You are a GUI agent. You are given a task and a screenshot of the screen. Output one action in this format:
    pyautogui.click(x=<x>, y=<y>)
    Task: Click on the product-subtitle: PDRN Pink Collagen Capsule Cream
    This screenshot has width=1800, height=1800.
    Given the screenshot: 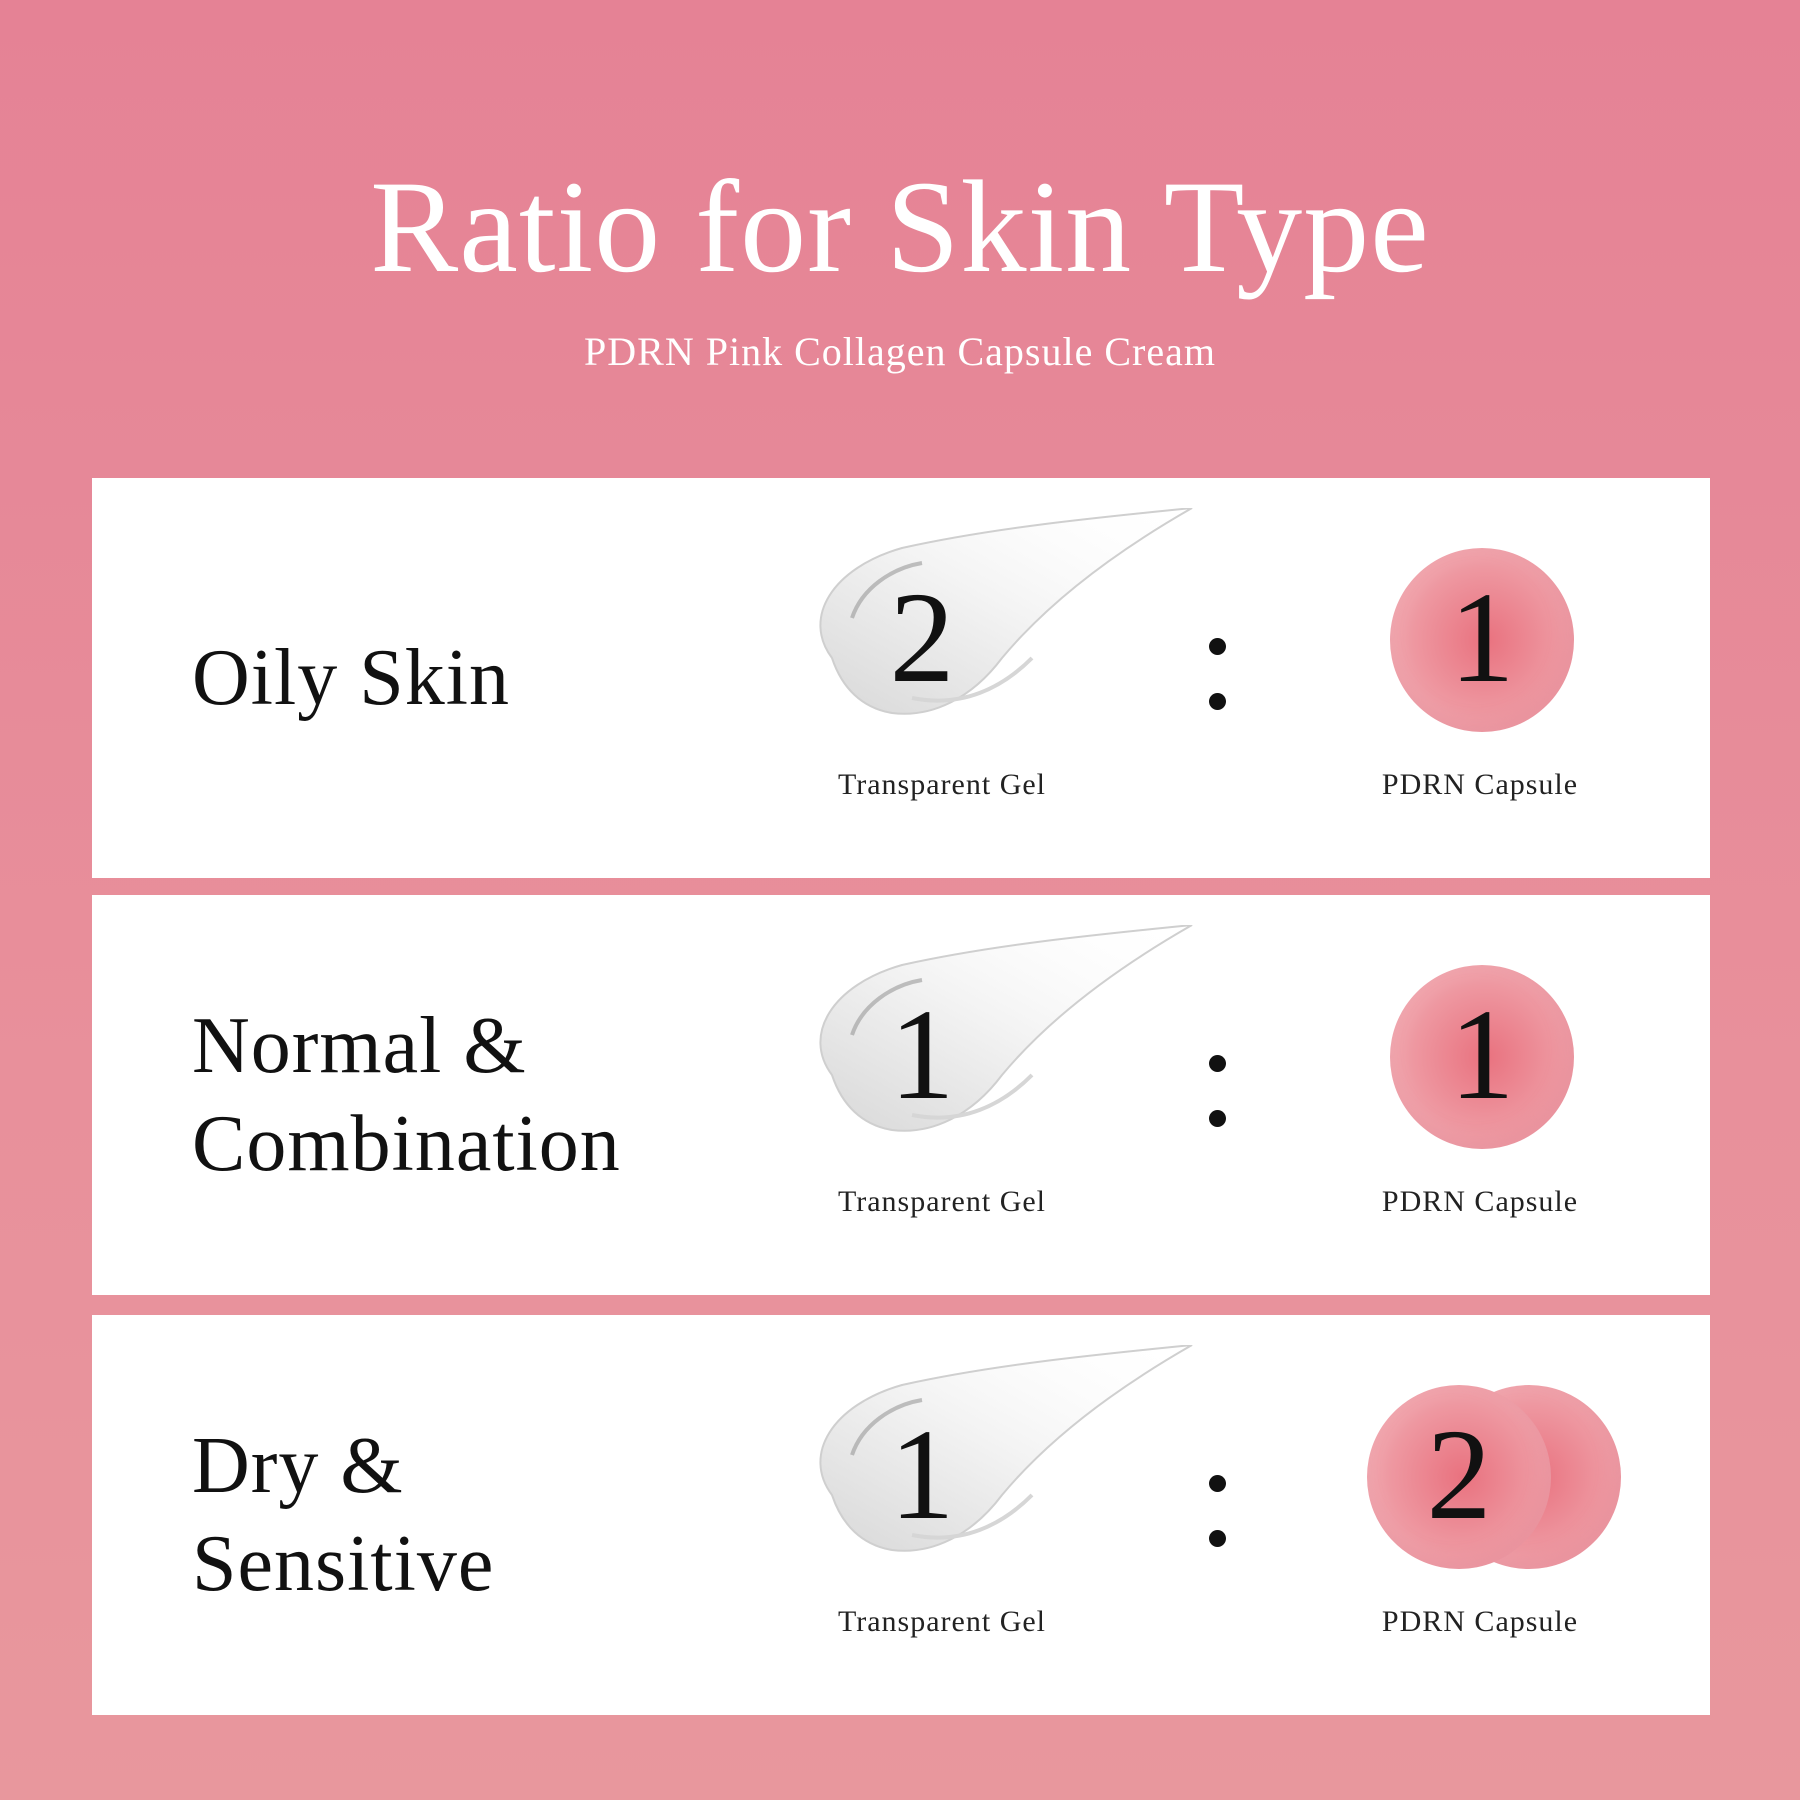 What is the action you would take?
    pyautogui.click(x=900, y=351)
    